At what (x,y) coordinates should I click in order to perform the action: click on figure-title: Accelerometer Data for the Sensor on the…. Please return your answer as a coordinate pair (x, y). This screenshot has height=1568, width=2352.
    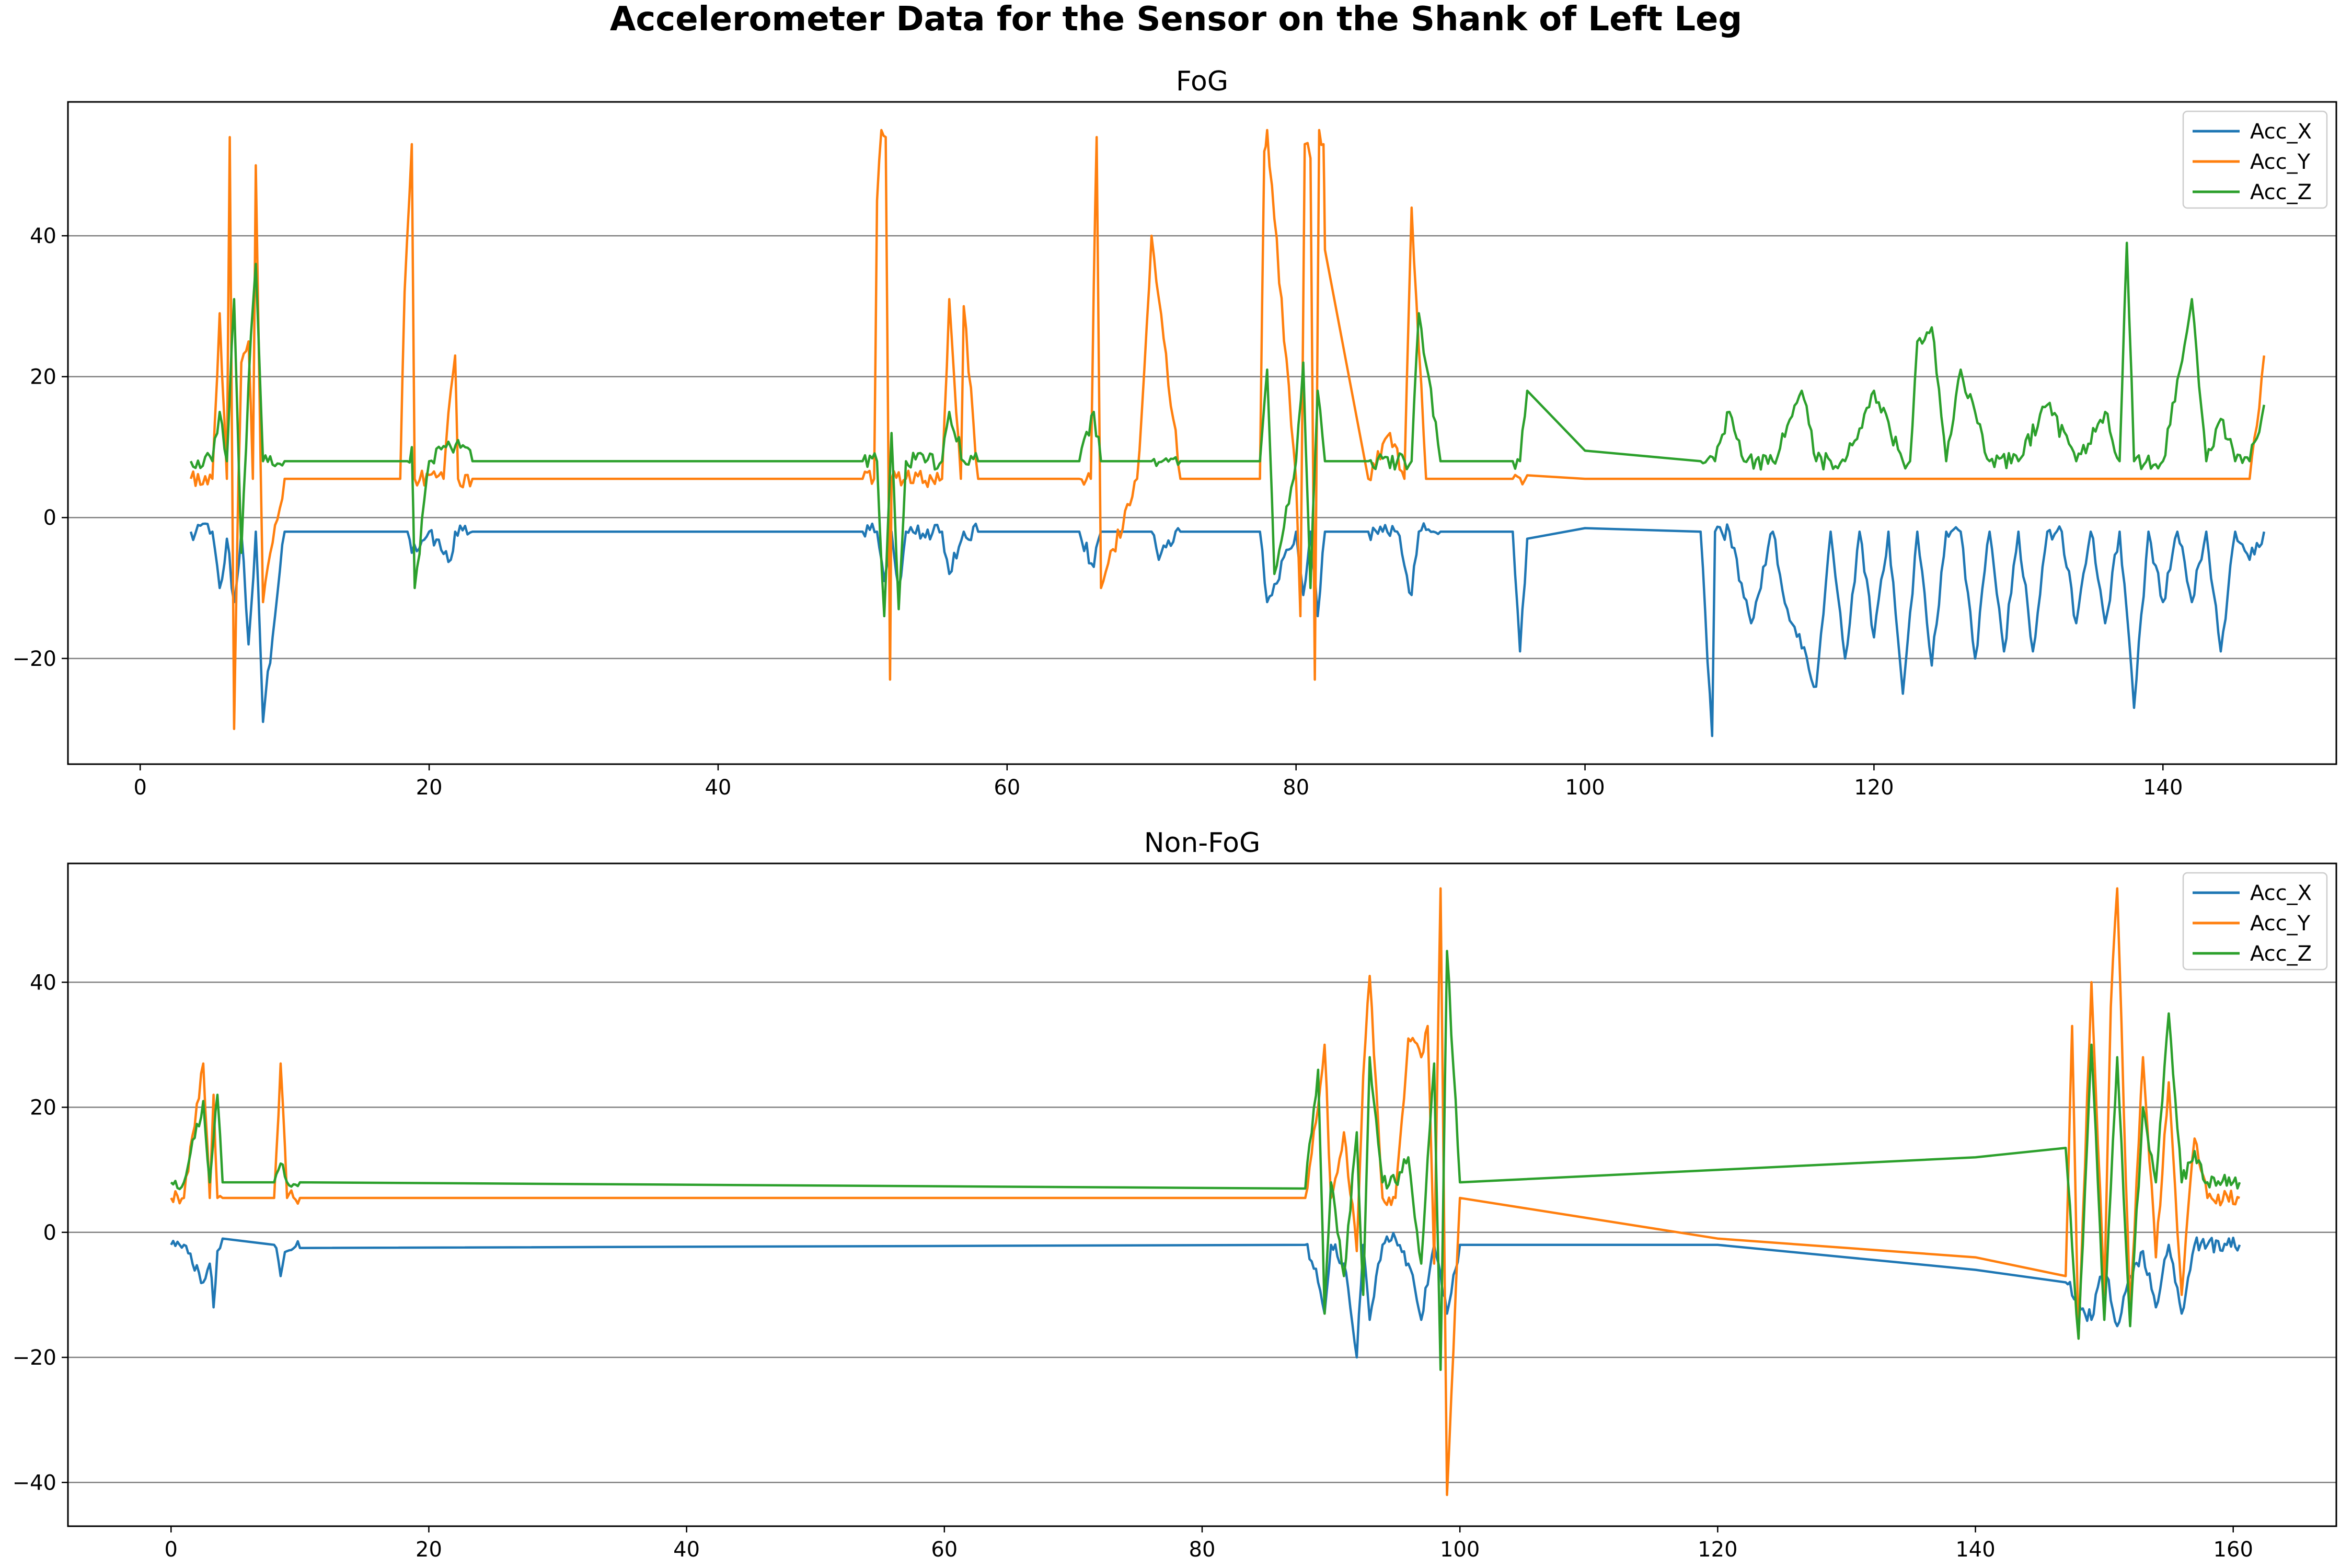
    Looking at the image, I should click on (1176, 19).